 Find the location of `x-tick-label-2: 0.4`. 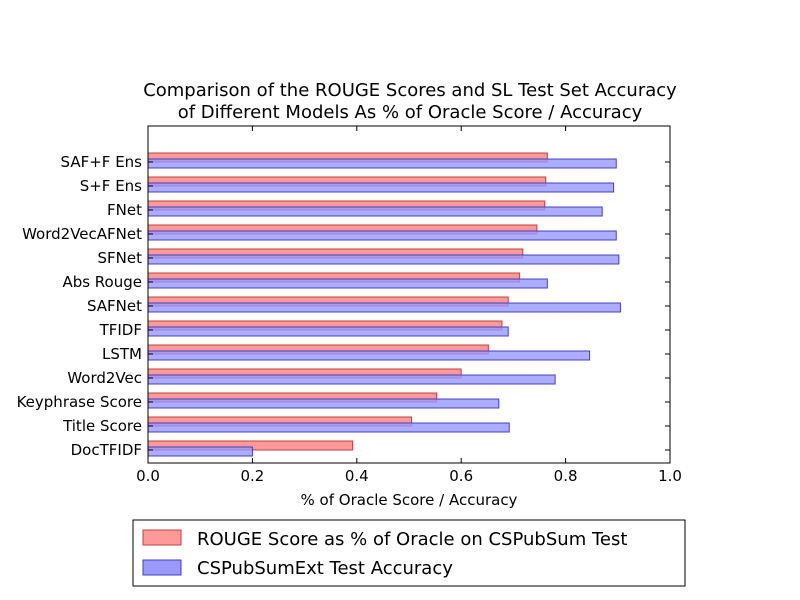

x-tick-label-2: 0.4 is located at coordinates (357, 476).